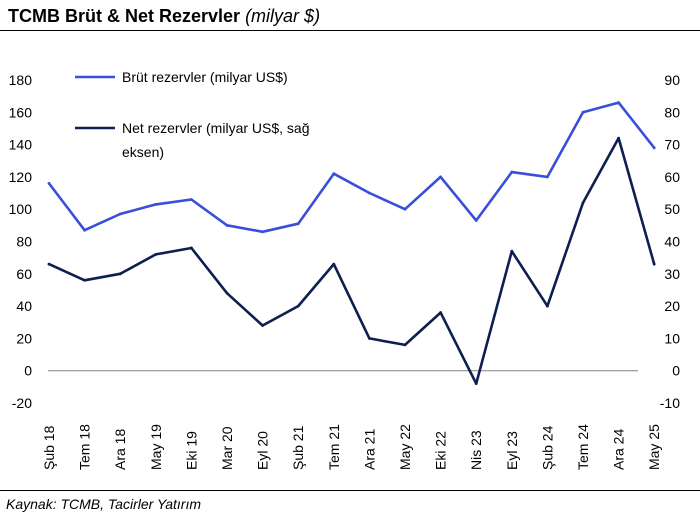 The height and width of the screenshot is (517, 700). What do you see at coordinates (49, 447) in the screenshot?
I see `x-axis-tick-label: Şub 18` at bounding box center [49, 447].